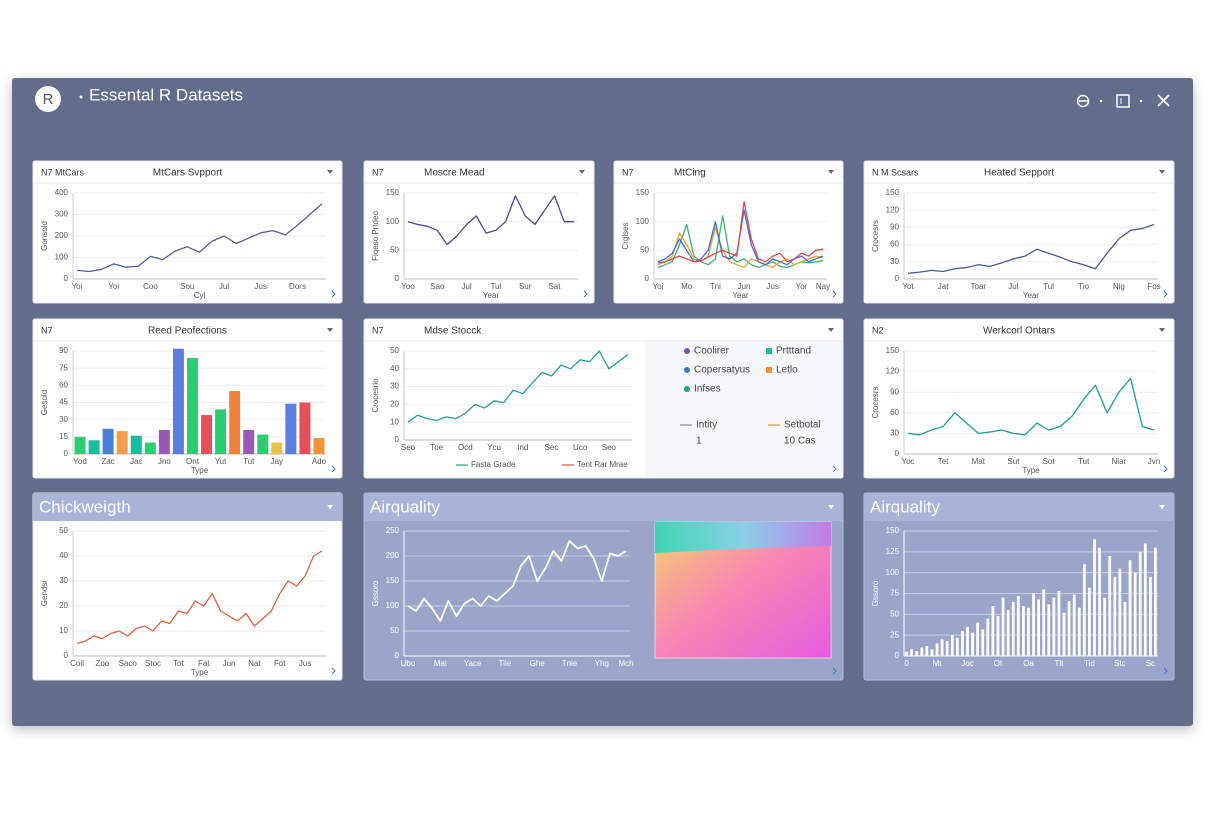 This screenshot has height=832, width=1216. What do you see at coordinates (436, 447) in the screenshot?
I see `x-tick-label: Toe` at bounding box center [436, 447].